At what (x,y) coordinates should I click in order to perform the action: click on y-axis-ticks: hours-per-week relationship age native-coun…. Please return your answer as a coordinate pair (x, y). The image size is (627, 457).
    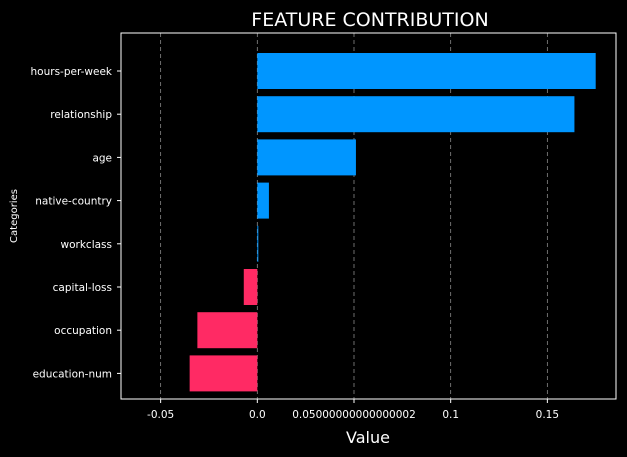
    Looking at the image, I should click on (76, 223).